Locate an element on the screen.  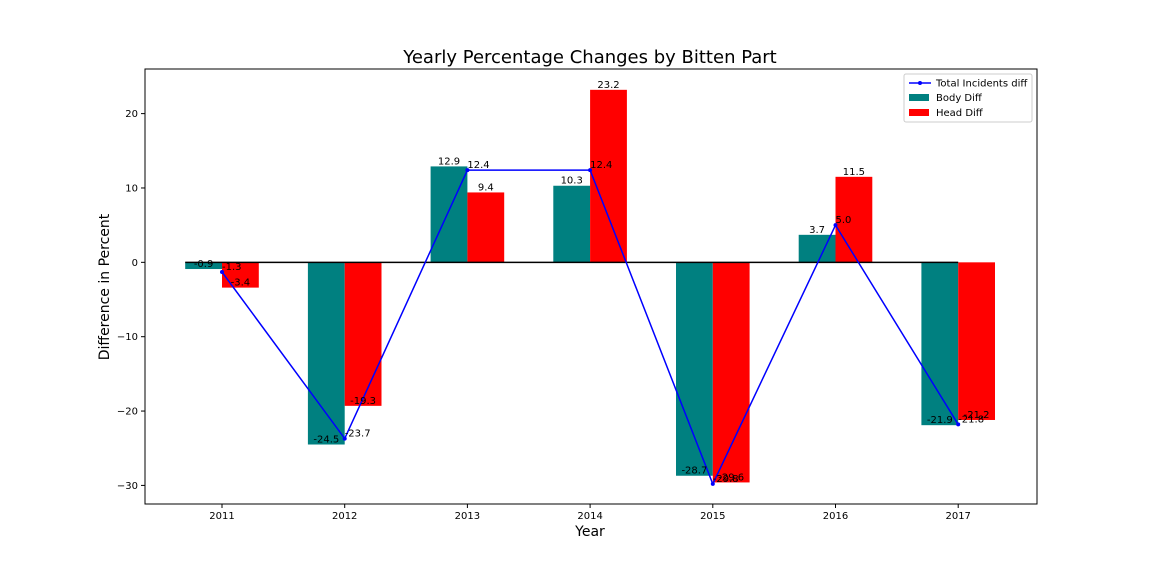
line-label-2013: 12.4 is located at coordinates (478, 165).